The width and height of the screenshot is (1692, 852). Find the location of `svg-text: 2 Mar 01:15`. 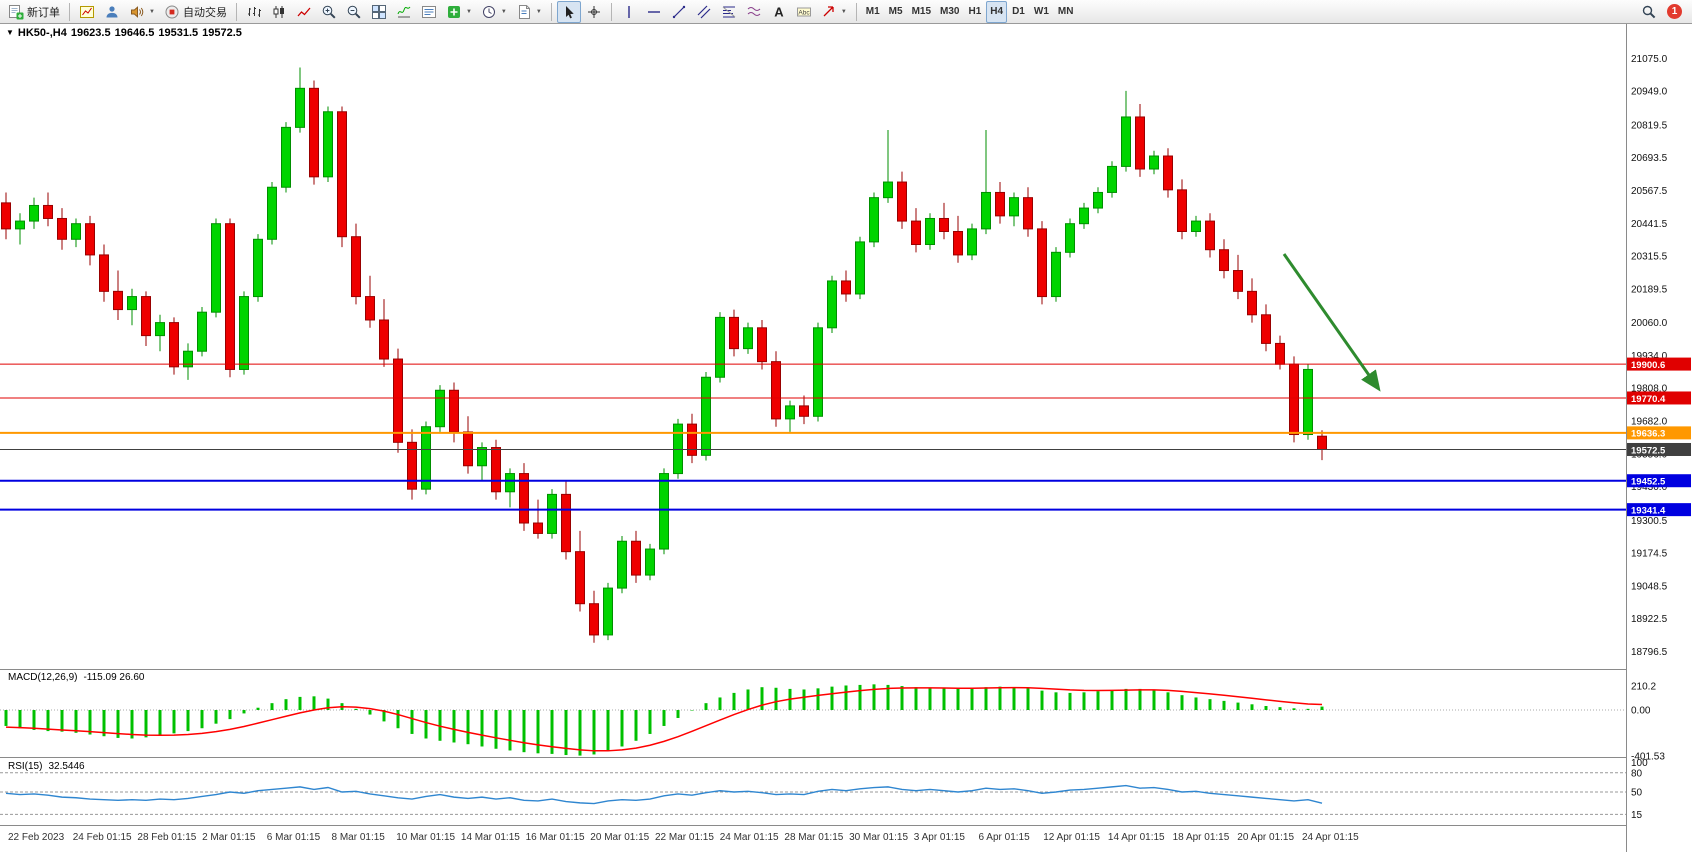

svg-text: 2 Mar 01:15 is located at coordinates (229, 837).